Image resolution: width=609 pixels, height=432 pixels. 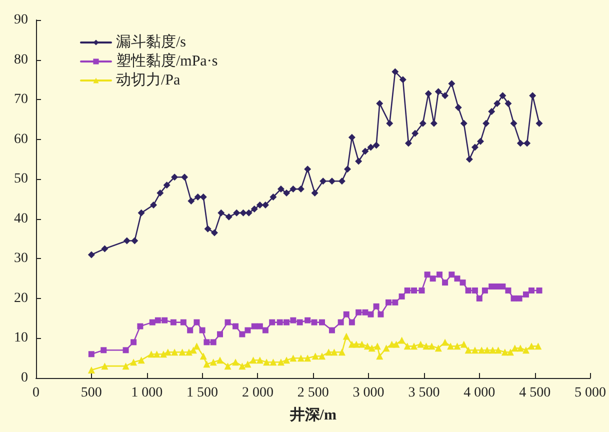 I want to click on x-tick-label: 0, so click(x=36, y=393).